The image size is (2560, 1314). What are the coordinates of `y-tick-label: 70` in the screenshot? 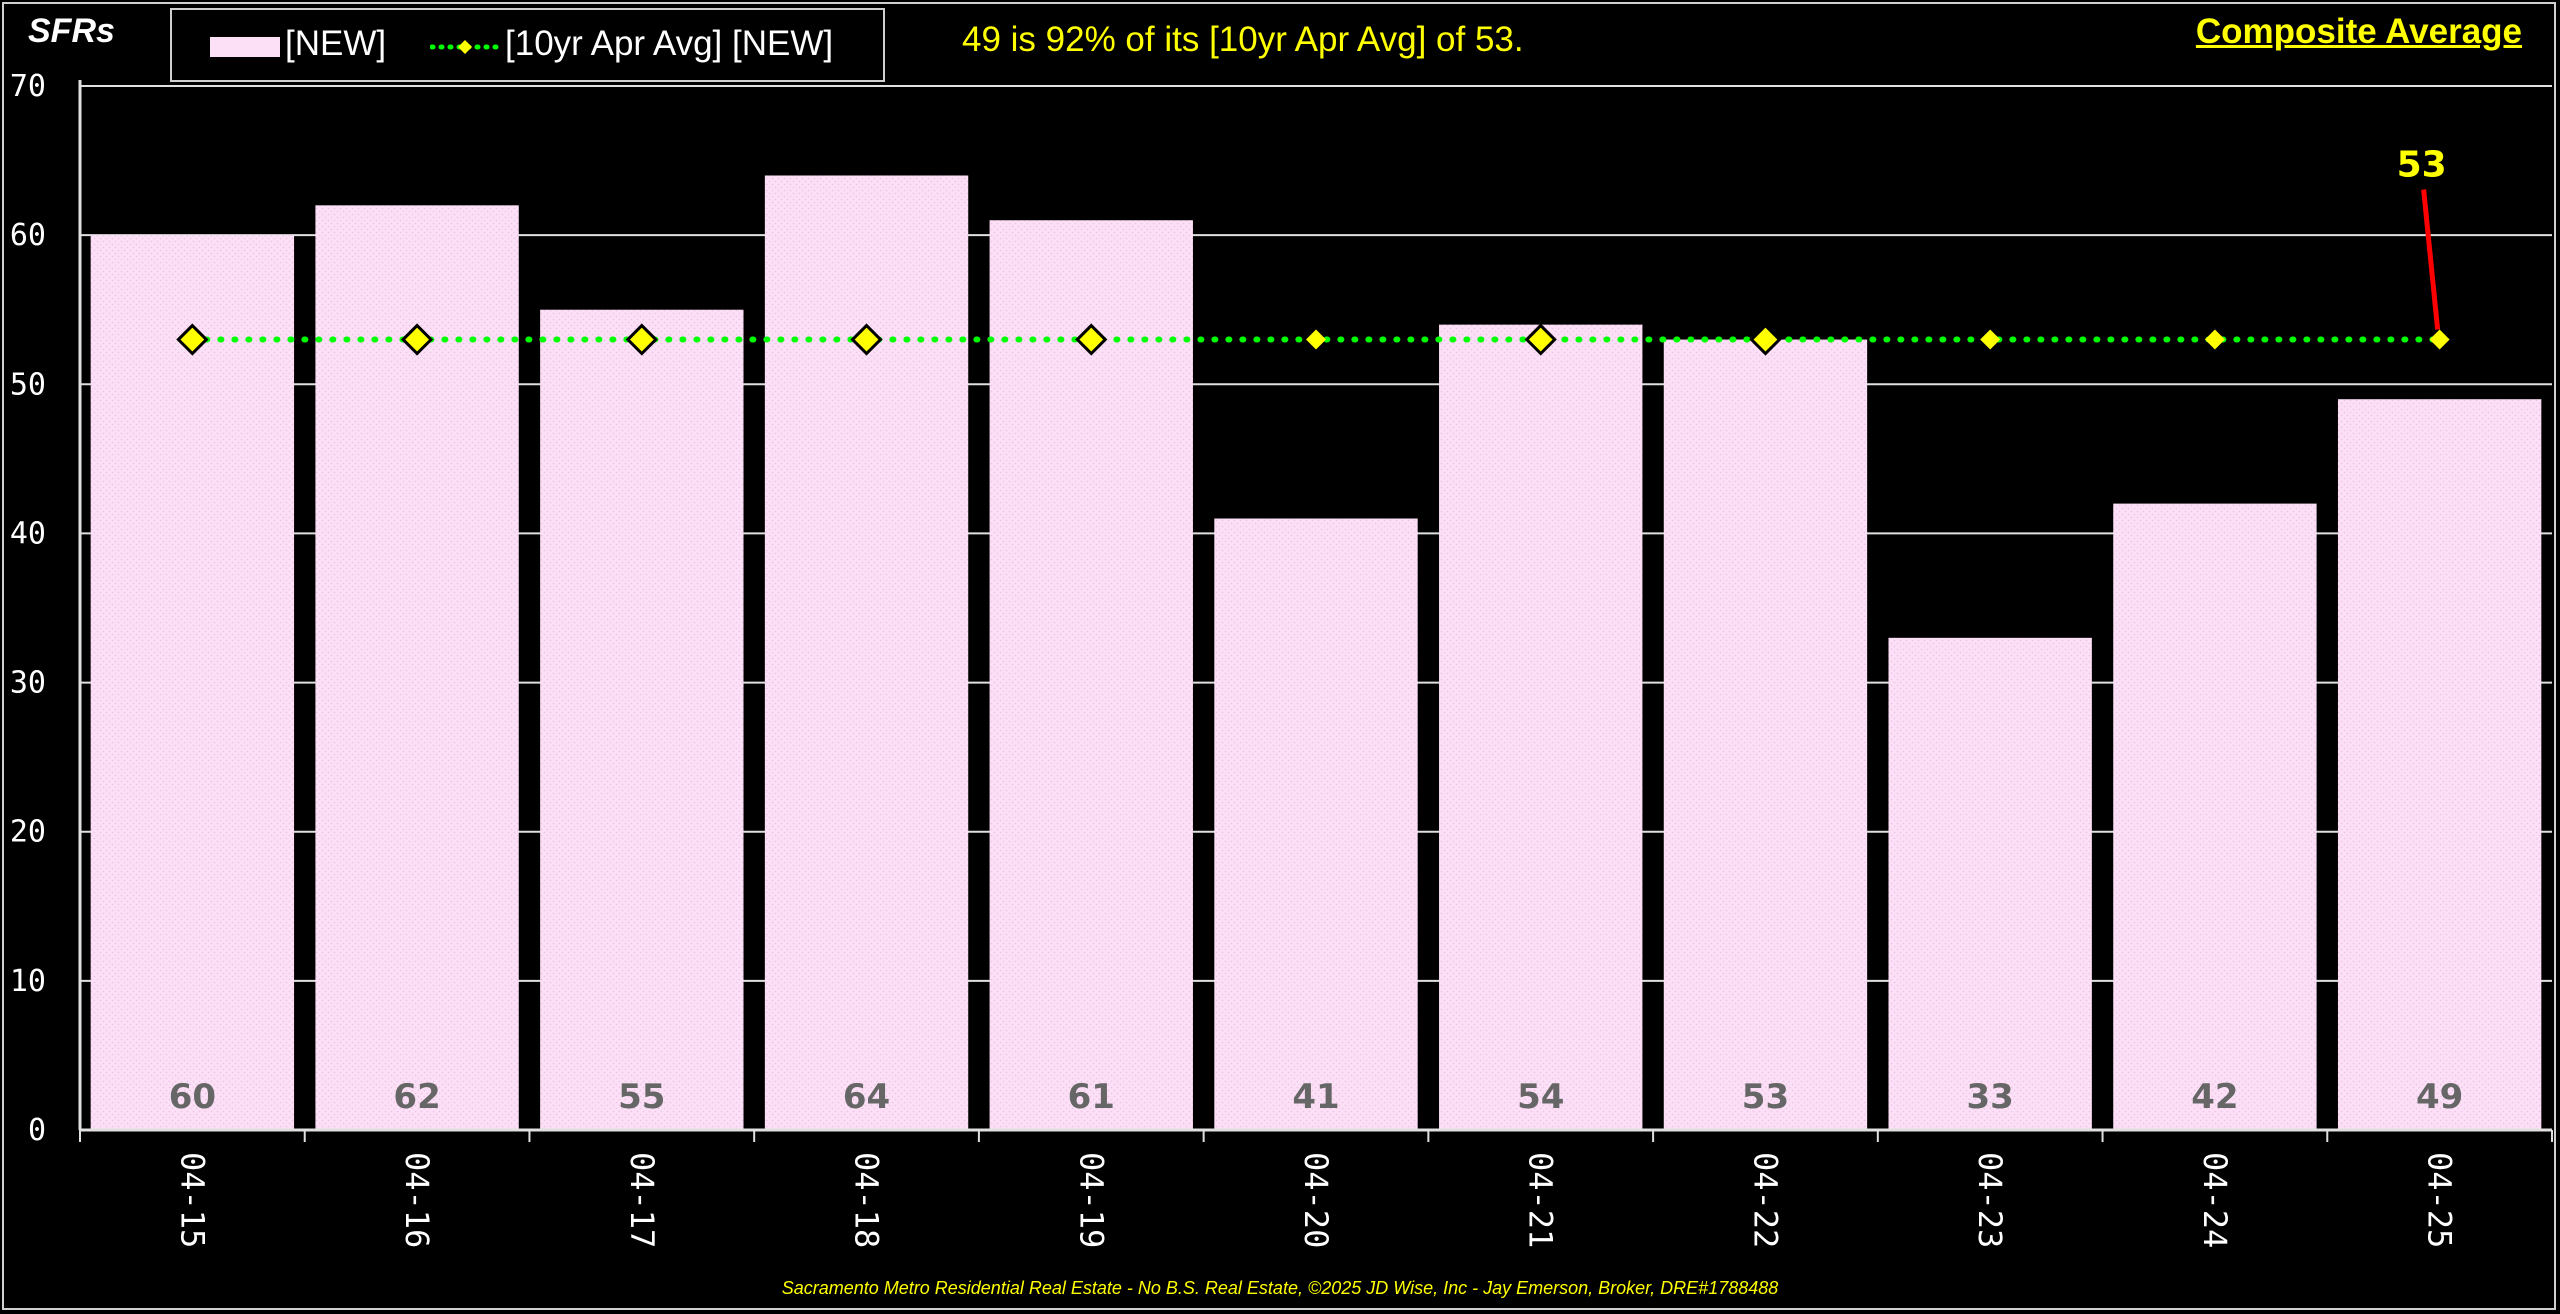 It's located at (28, 86).